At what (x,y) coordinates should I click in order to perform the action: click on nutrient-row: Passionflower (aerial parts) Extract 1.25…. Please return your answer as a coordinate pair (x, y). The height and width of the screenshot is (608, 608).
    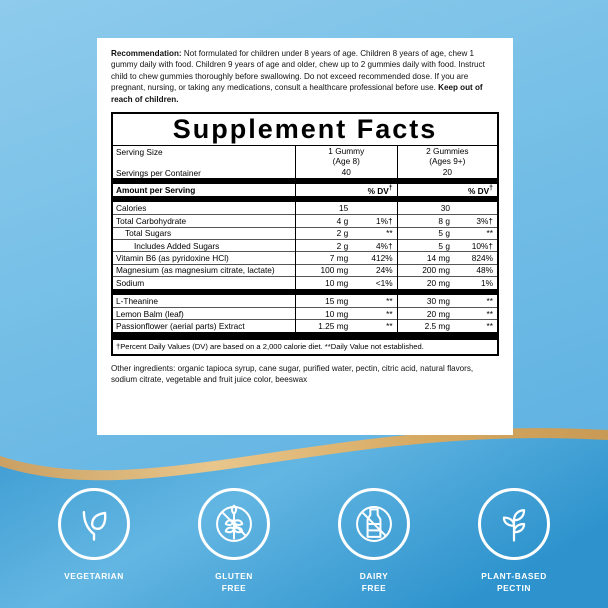
    Looking at the image, I should click on (305, 326).